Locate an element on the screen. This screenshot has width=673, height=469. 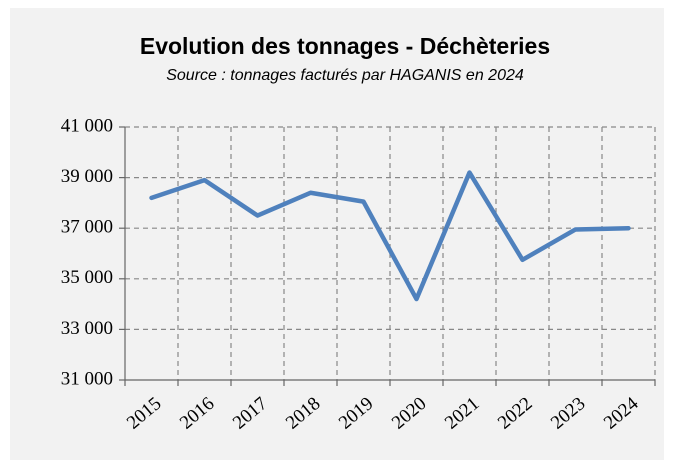
y-tick-label: 41 000 is located at coordinates (87, 125).